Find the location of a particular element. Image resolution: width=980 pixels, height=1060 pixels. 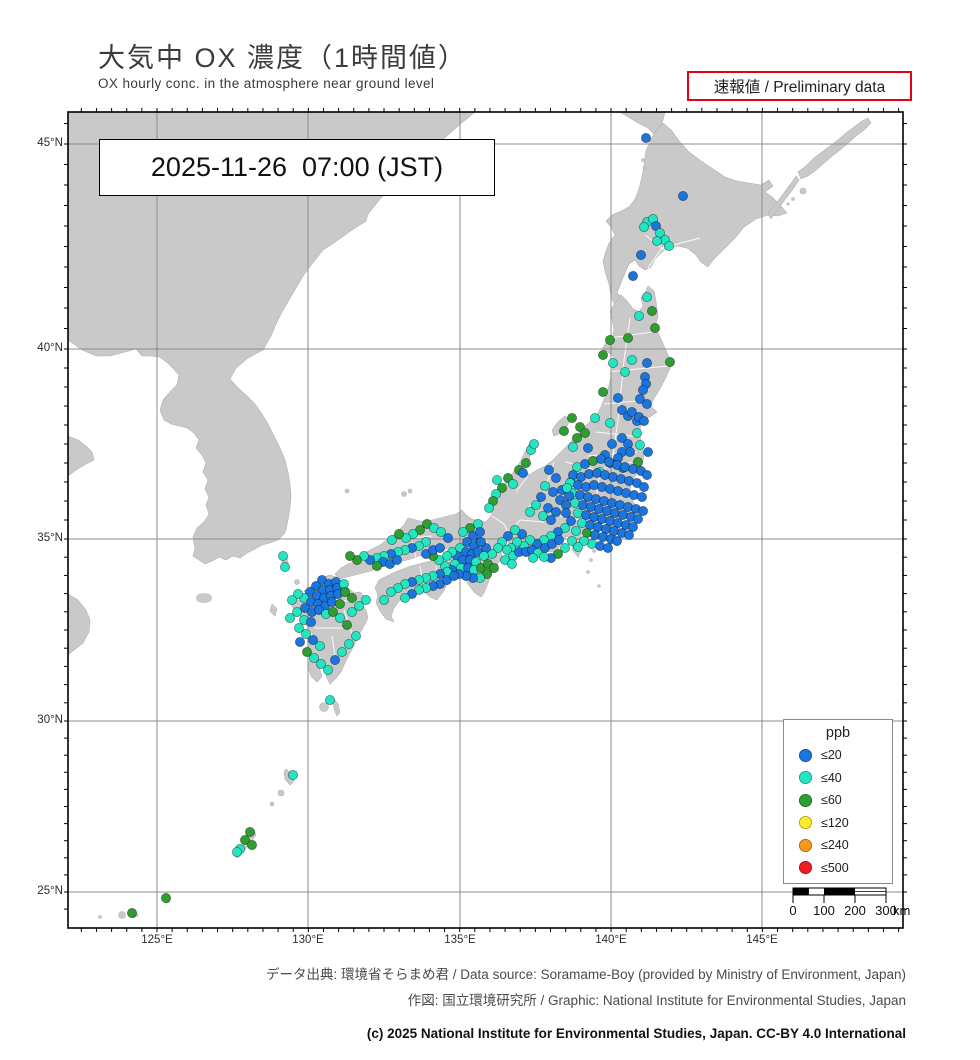

yakushima-island is located at coordinates (324, 707).